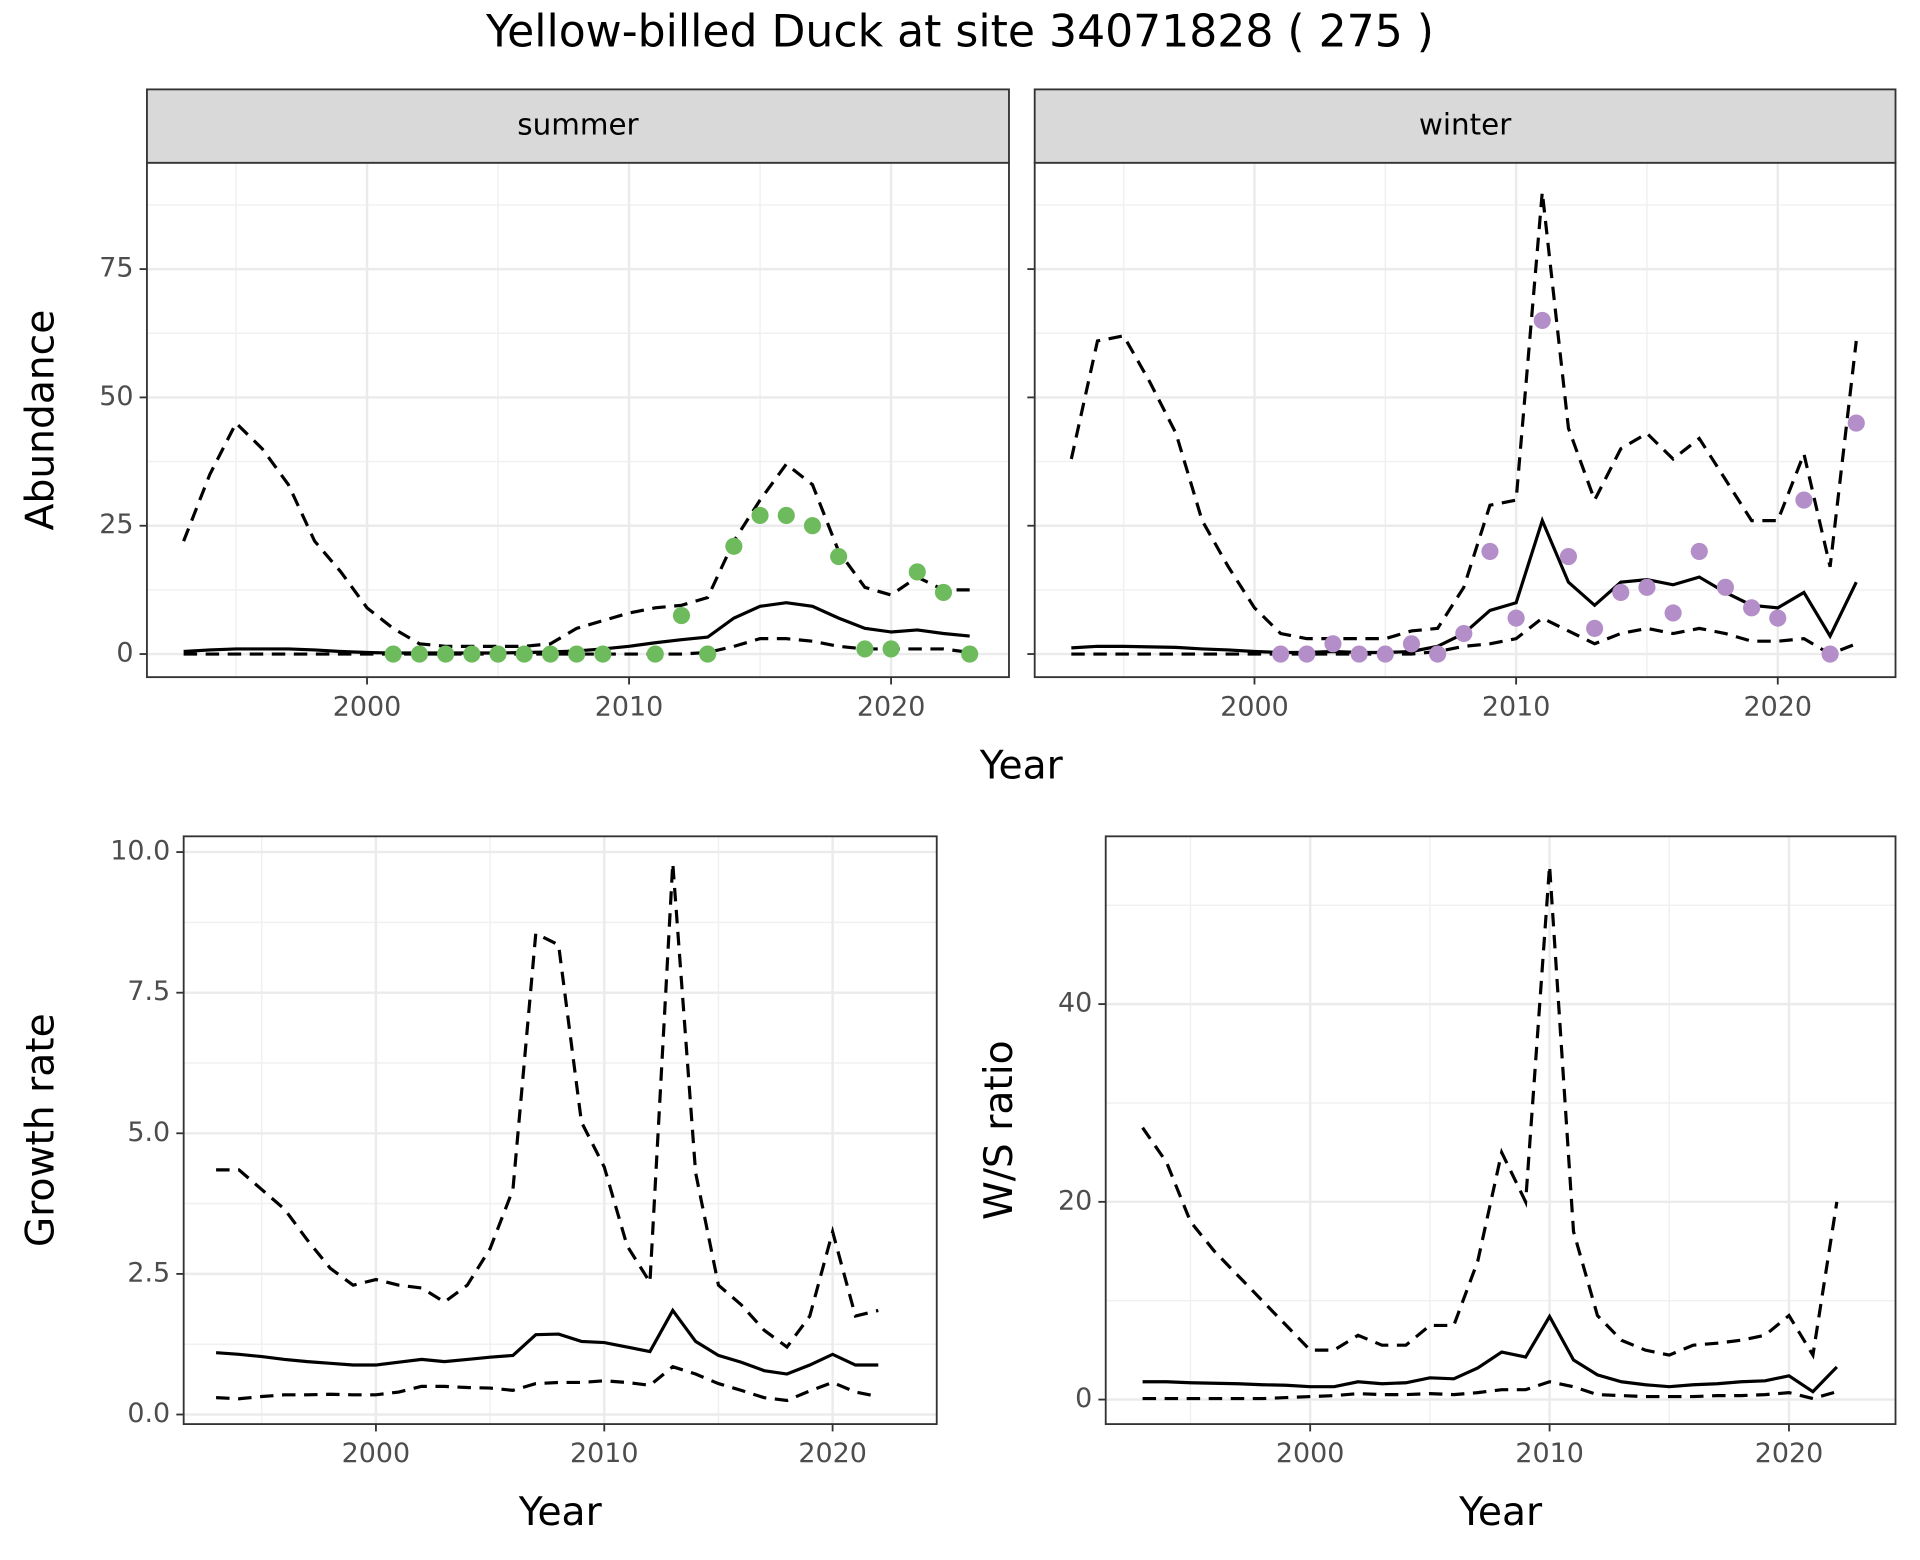 The image size is (1920, 1560). I want to click on y-tick-label: 10.0, so click(140, 851).